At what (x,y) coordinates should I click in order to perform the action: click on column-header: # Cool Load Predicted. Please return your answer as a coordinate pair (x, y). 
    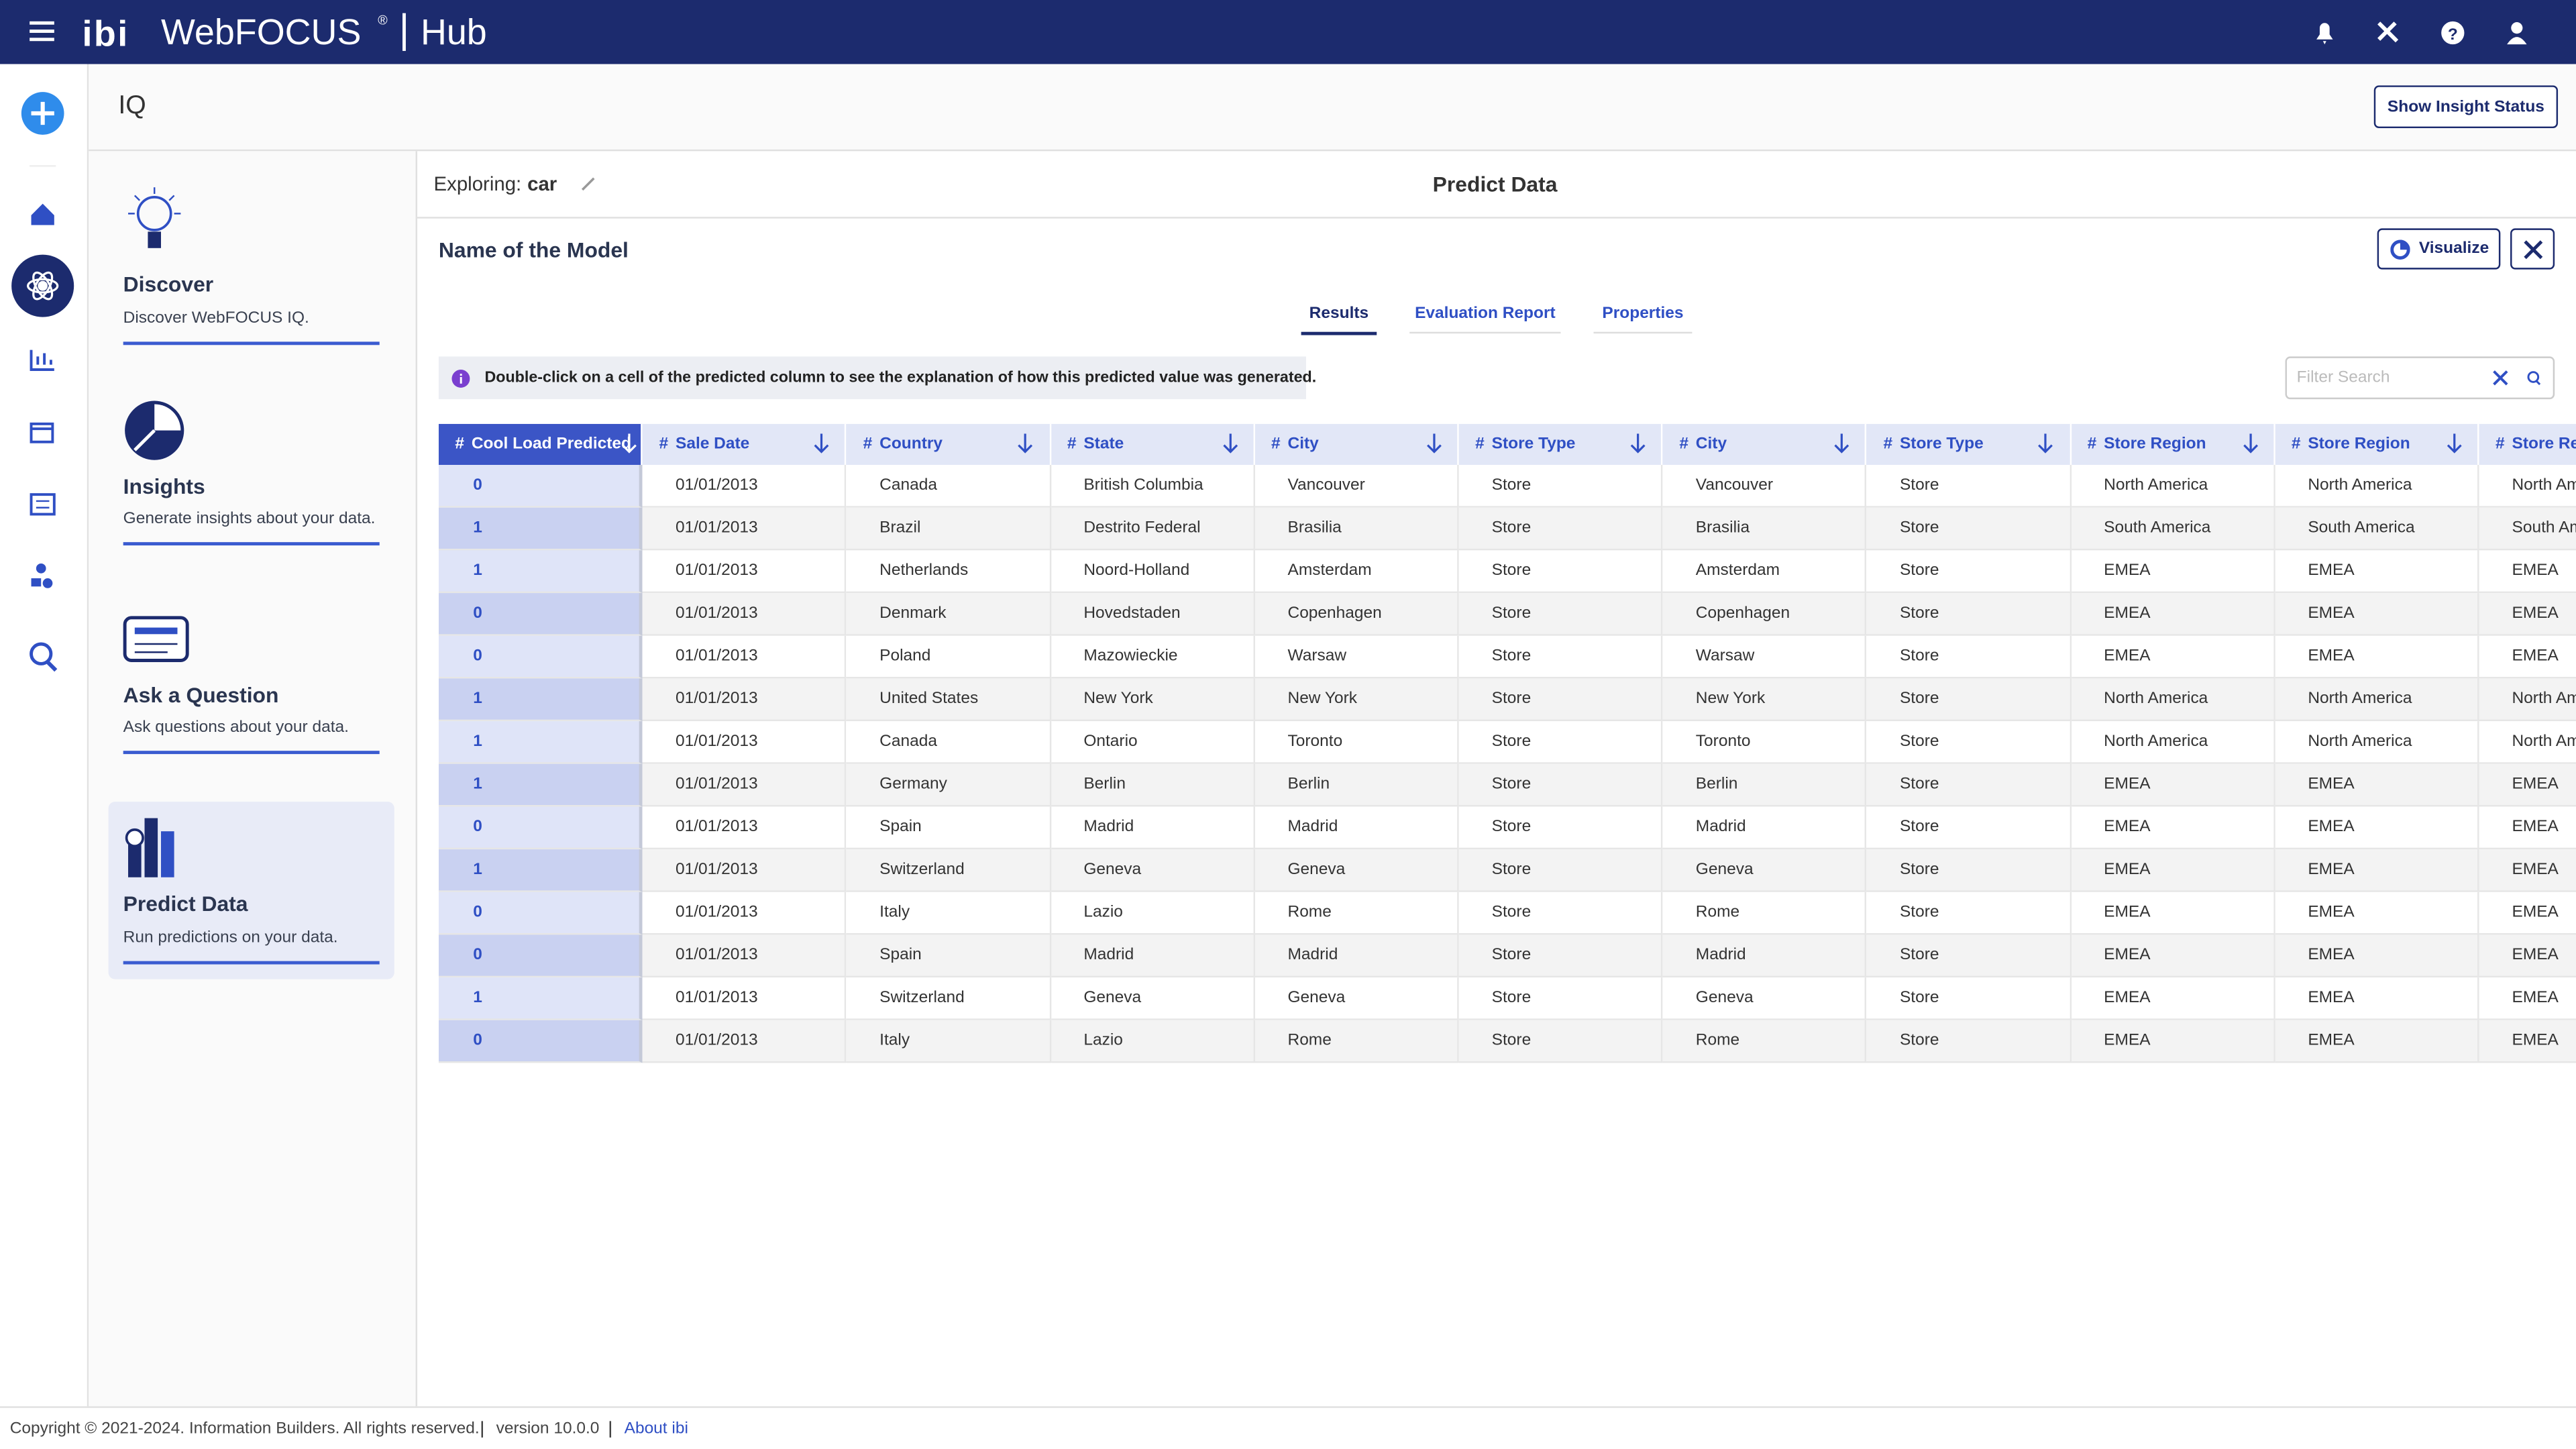
    Looking at the image, I should click on (540, 444).